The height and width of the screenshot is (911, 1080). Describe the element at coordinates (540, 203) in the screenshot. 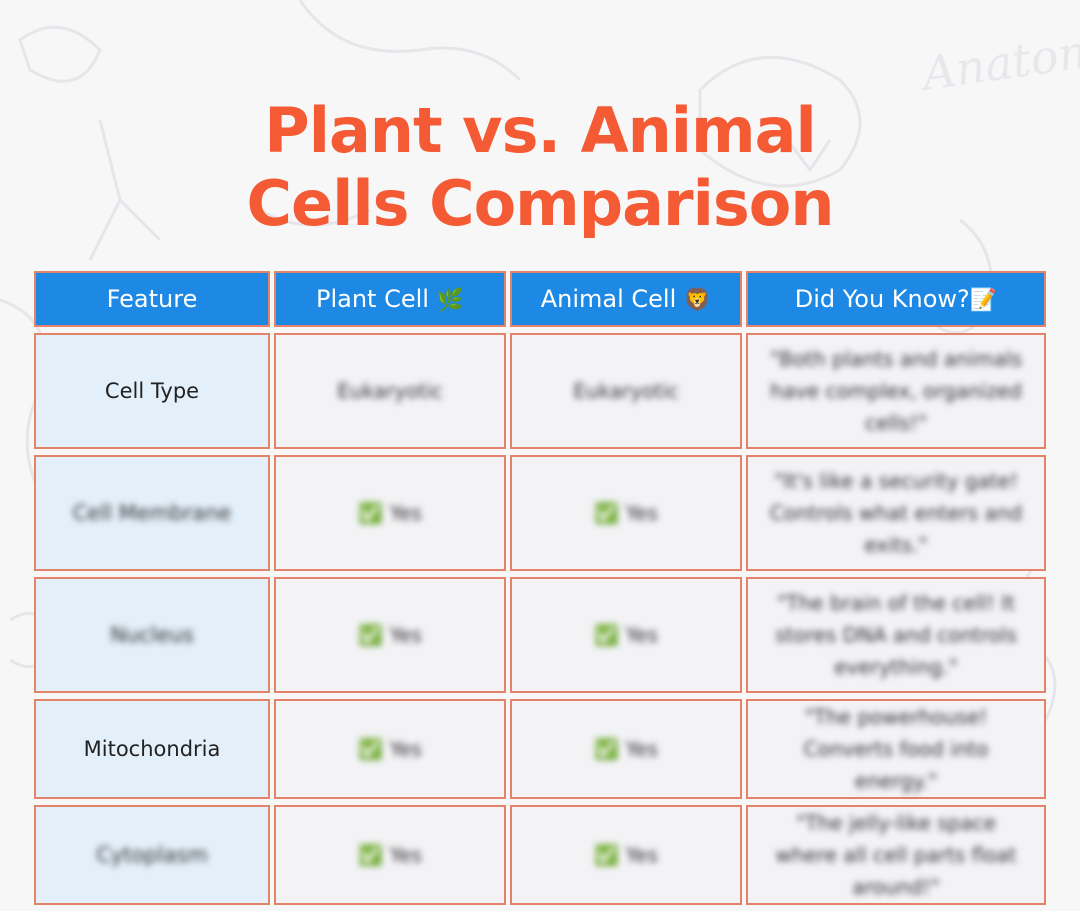

I see `title-line-2: Cells Comparison` at that location.